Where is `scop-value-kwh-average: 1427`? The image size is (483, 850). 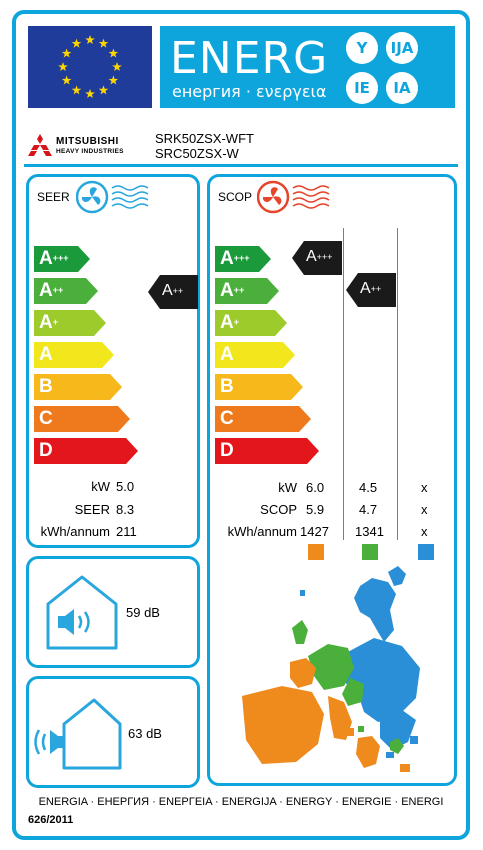
scop-value-kwh-average: 1427 is located at coordinates (314, 531).